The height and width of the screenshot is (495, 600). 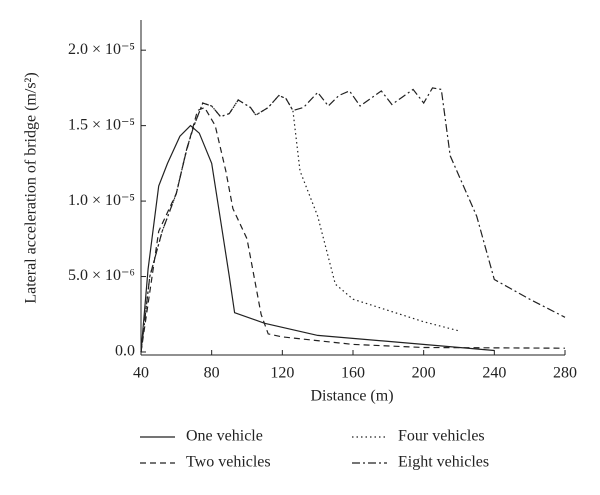 What do you see at coordinates (353, 373) in the screenshot?
I see `x-tick-label: 160` at bounding box center [353, 373].